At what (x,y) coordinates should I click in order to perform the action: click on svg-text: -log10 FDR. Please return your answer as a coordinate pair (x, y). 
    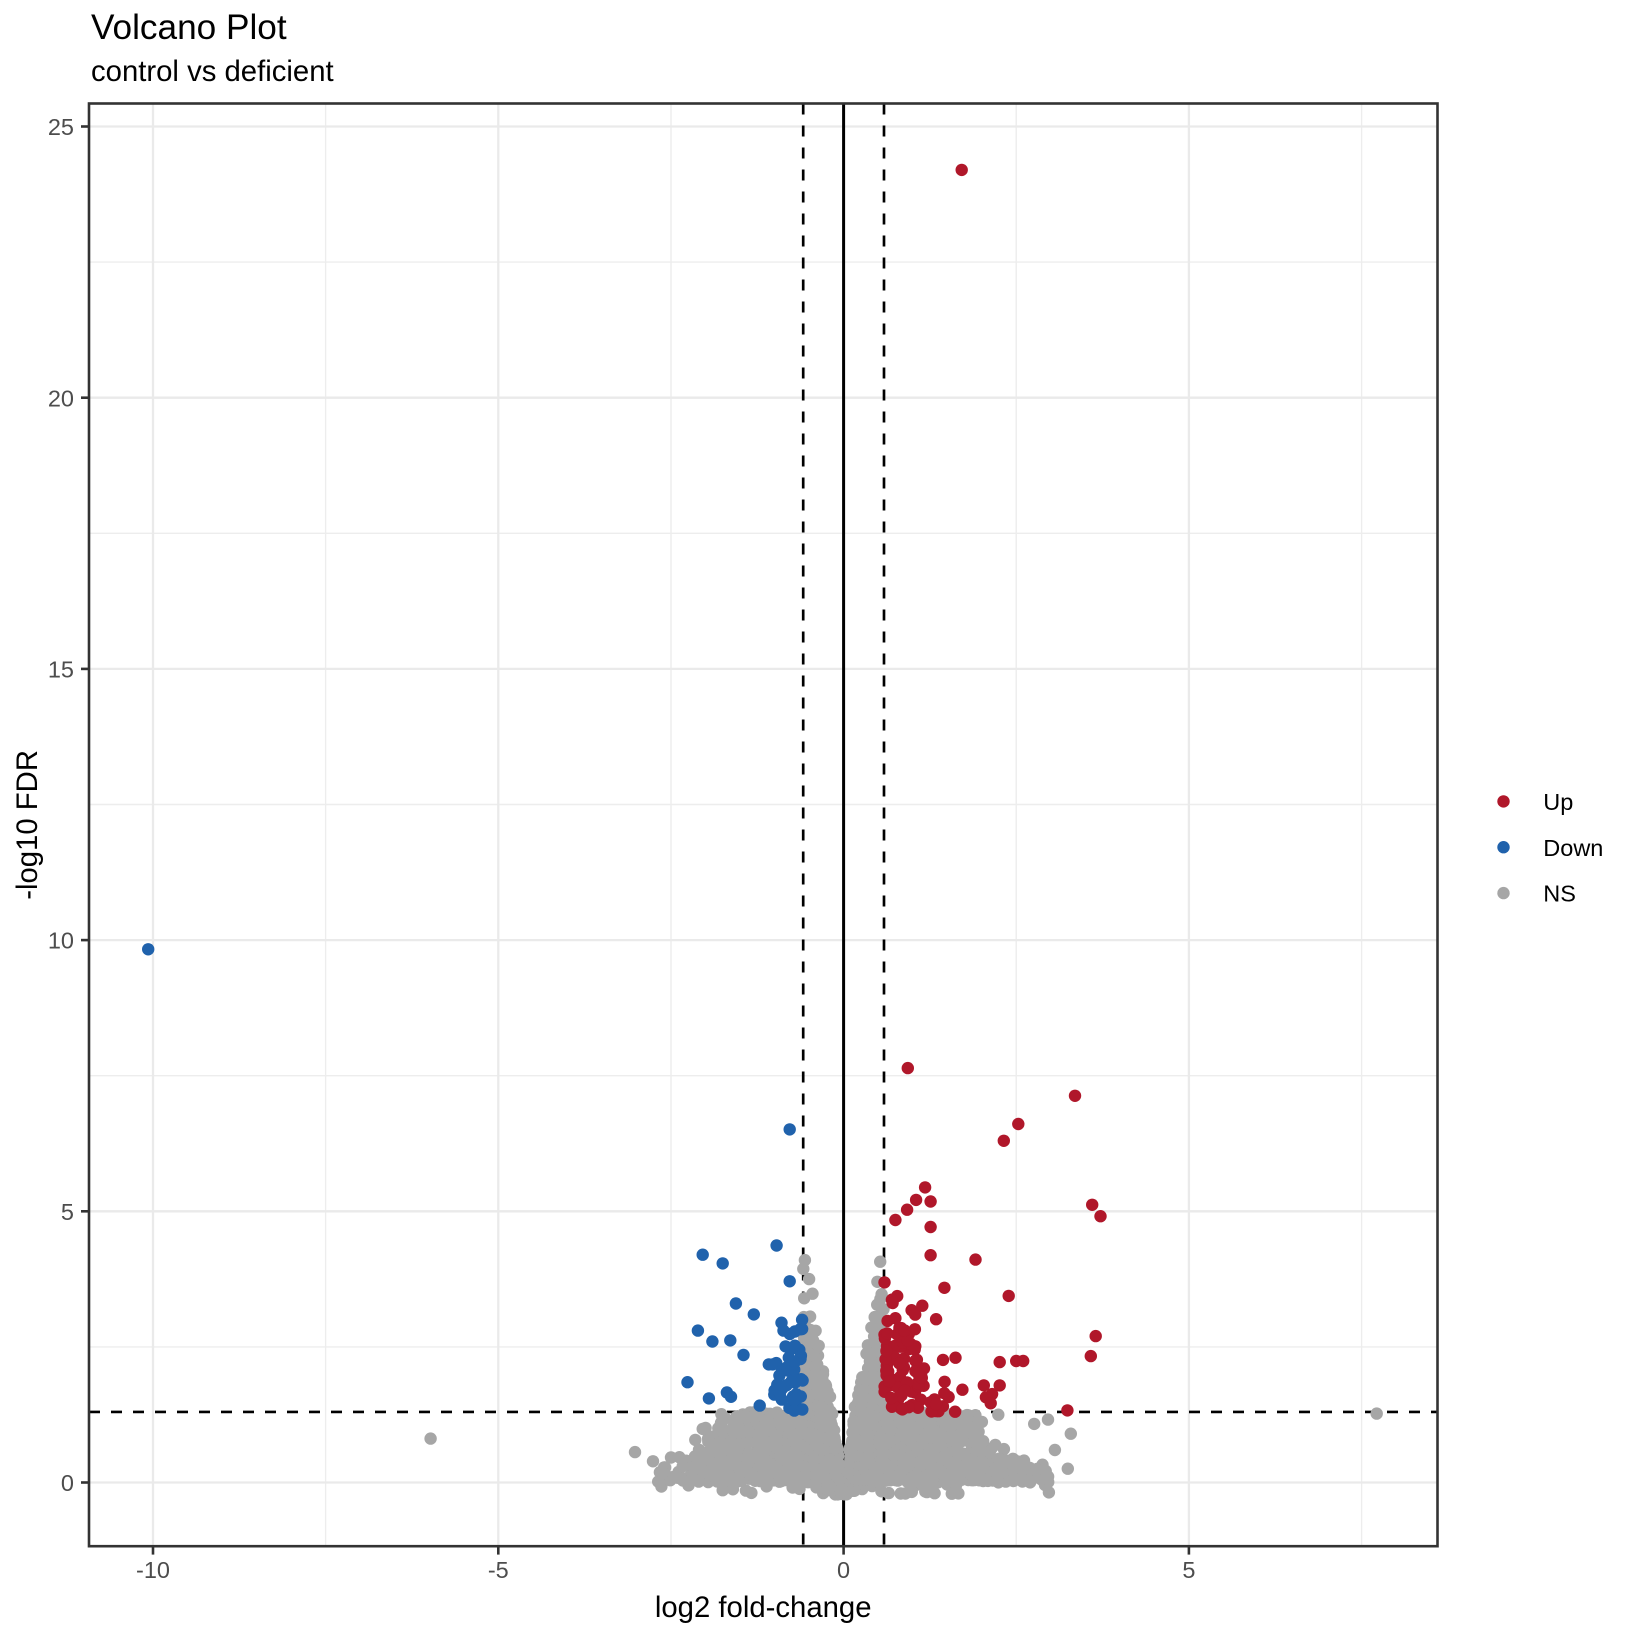
    Looking at the image, I should click on (27, 825).